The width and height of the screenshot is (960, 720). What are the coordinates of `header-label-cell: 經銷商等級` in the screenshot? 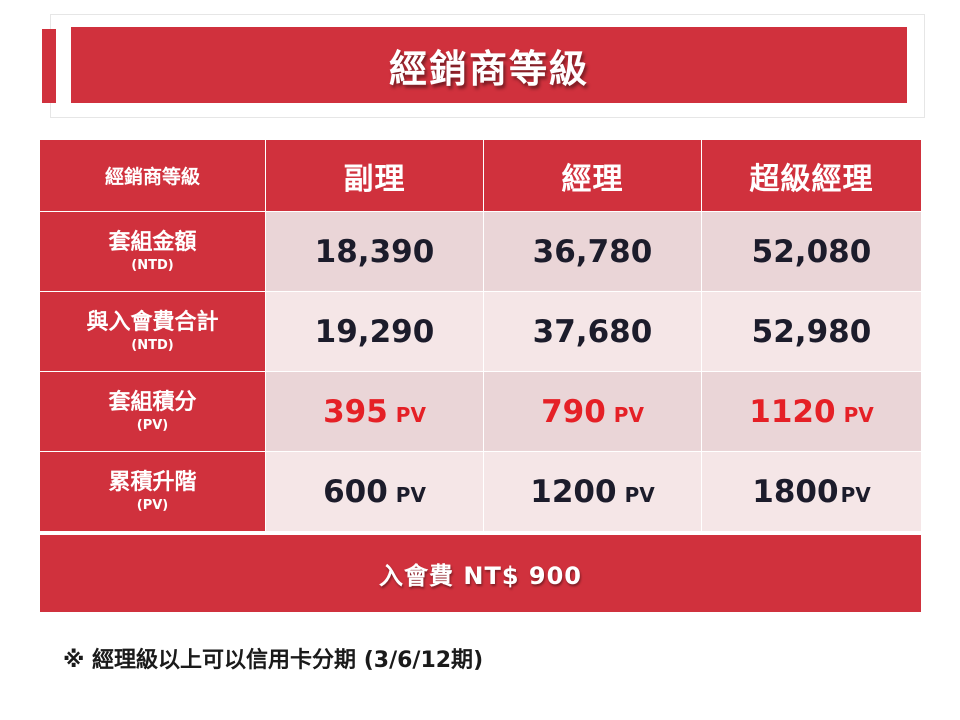 It's located at (153, 175).